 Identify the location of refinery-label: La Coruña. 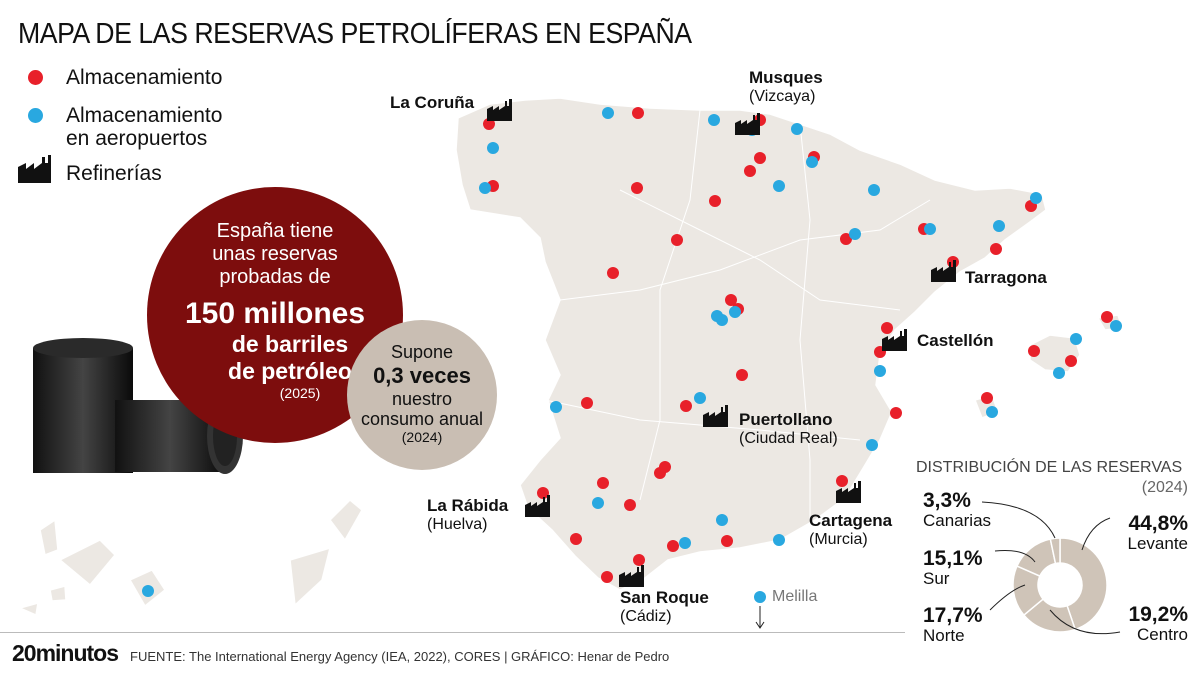
(432, 102).